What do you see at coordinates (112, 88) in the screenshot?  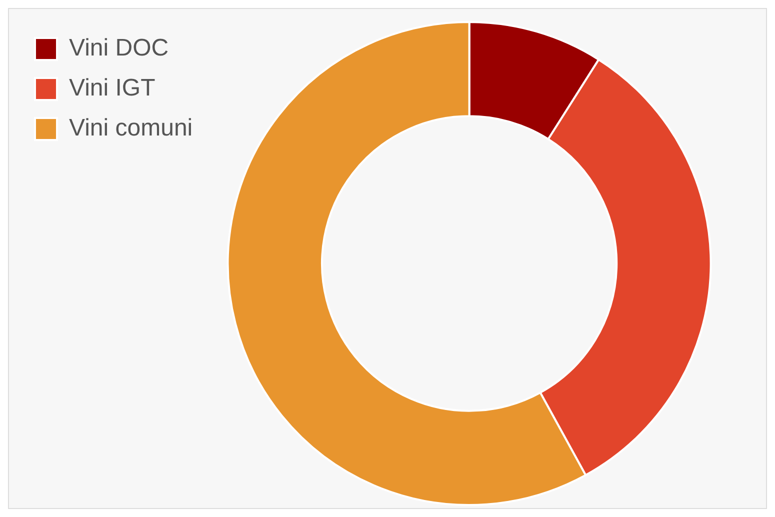 I see `legend-label: Vini IGT` at bounding box center [112, 88].